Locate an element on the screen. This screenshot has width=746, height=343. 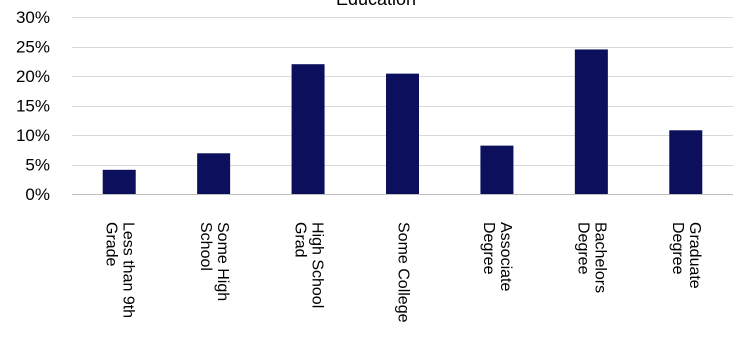
y-axis-tick-labels: 0% 5% 10% 15% 20% 25% 30% is located at coordinates (33, 106).